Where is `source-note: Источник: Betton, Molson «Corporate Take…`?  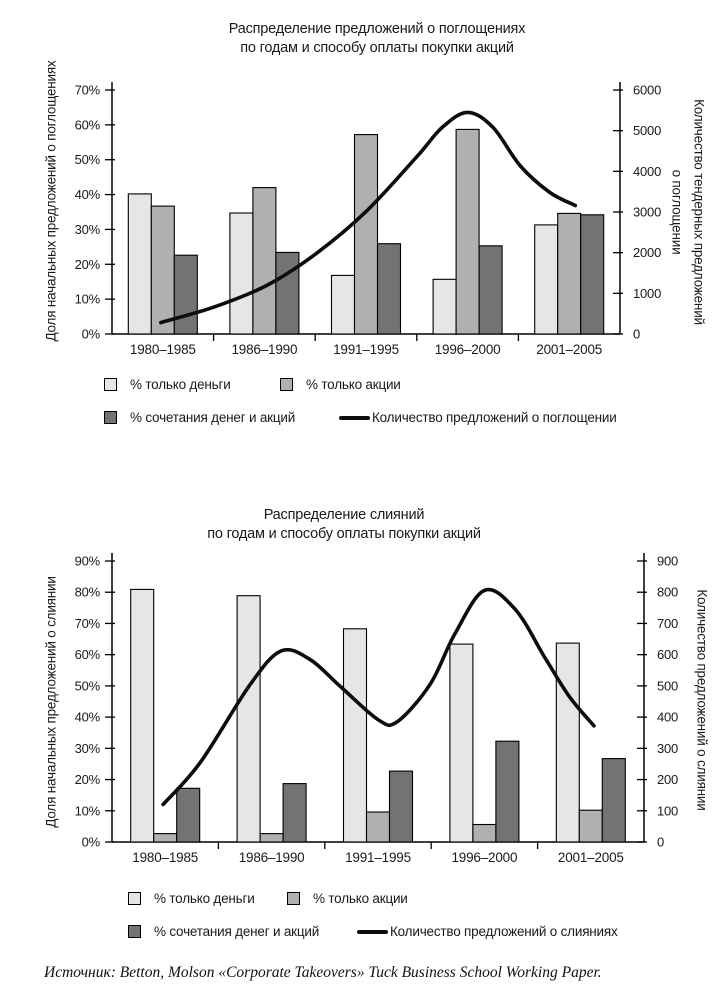 source-note: Источник: Betton, Molson «Corporate Take… is located at coordinates (323, 972).